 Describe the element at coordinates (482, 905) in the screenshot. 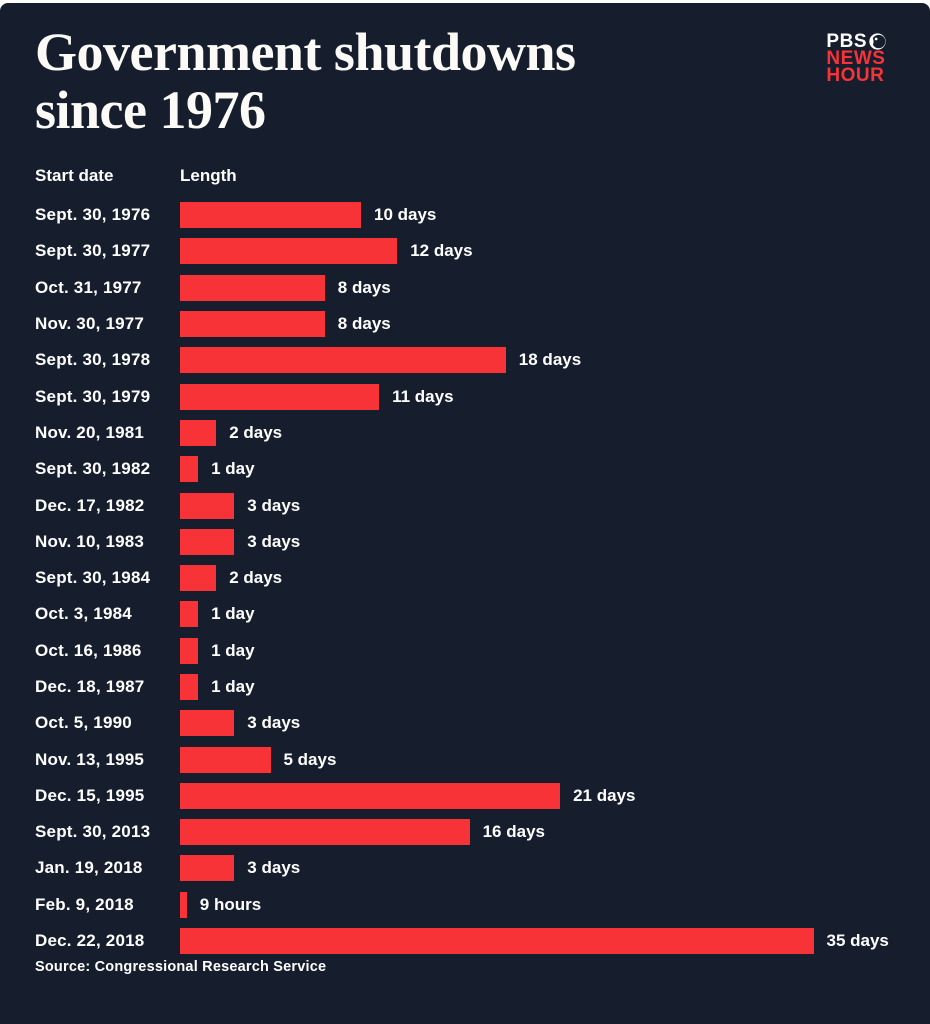

I see `chart-row: Feb. 9, 2018 9 hours` at that location.